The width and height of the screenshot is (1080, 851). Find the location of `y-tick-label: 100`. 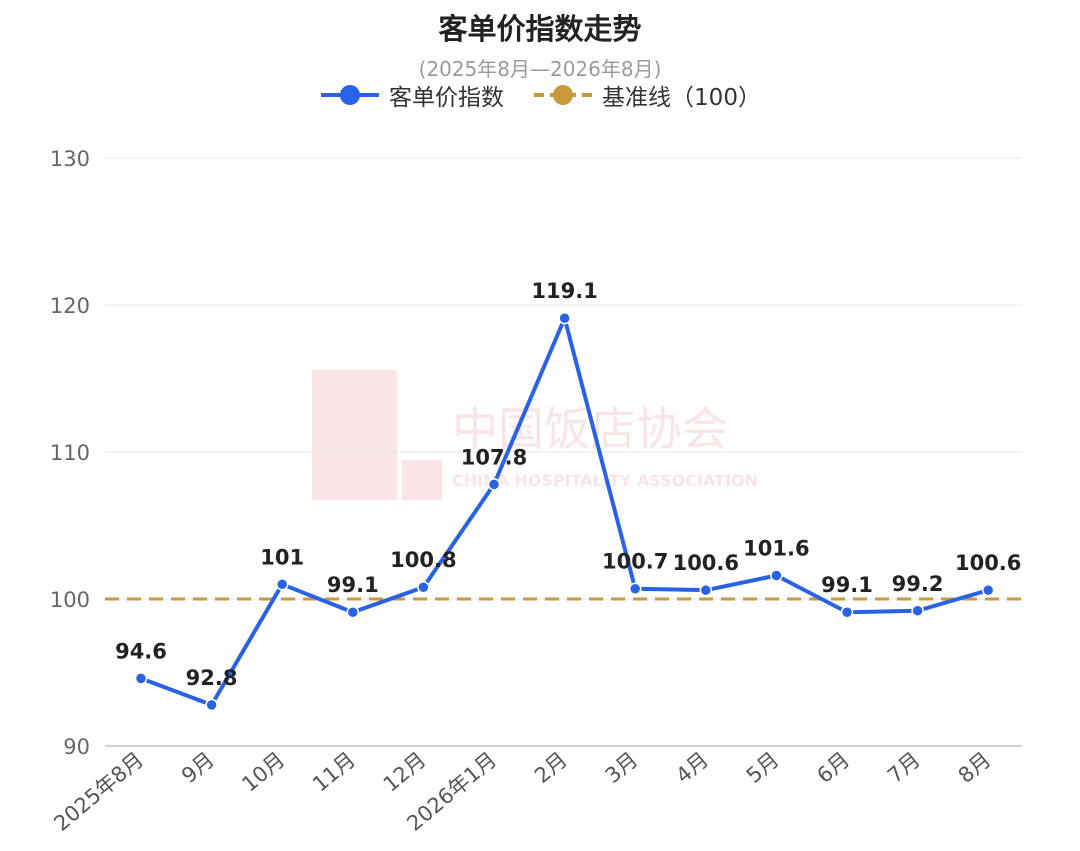

y-tick-label: 100 is located at coordinates (70, 600).